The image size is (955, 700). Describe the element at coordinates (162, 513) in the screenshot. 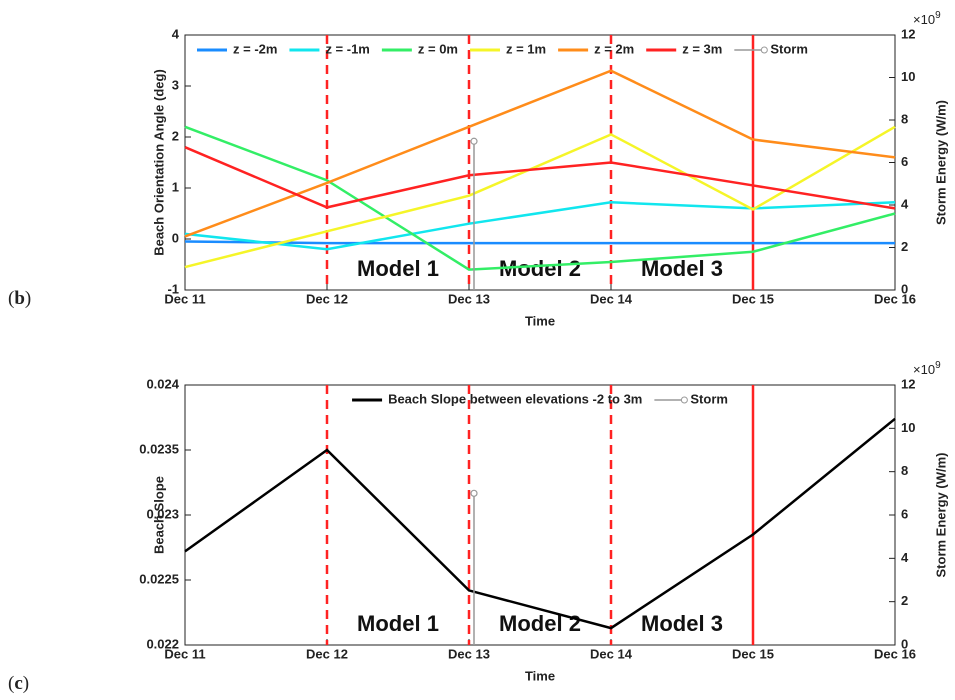

I see `y-tick-label: 0.023` at that location.